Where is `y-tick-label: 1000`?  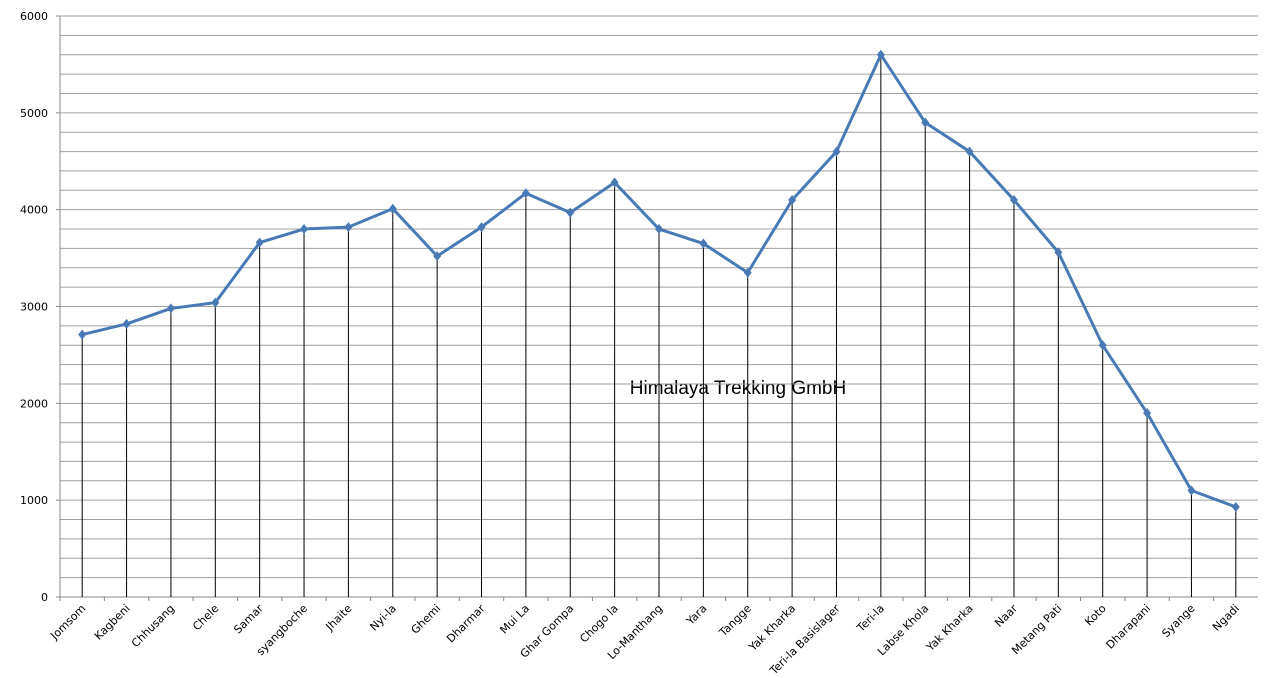 y-tick-label: 1000 is located at coordinates (34, 500).